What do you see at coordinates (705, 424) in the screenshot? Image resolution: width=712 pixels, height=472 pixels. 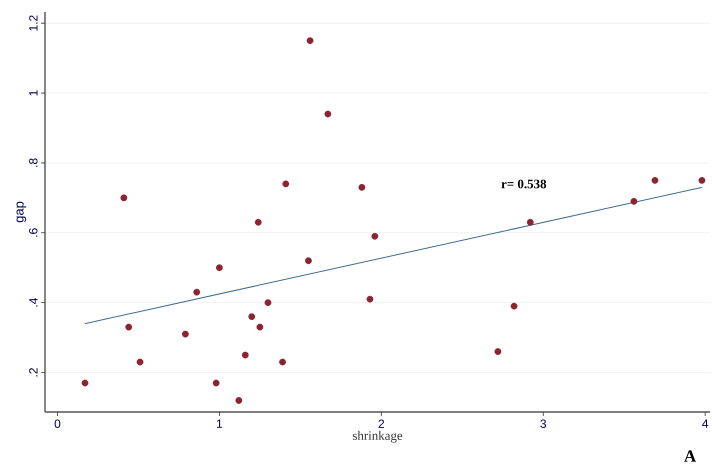 I see `x-tick-label: 4` at bounding box center [705, 424].